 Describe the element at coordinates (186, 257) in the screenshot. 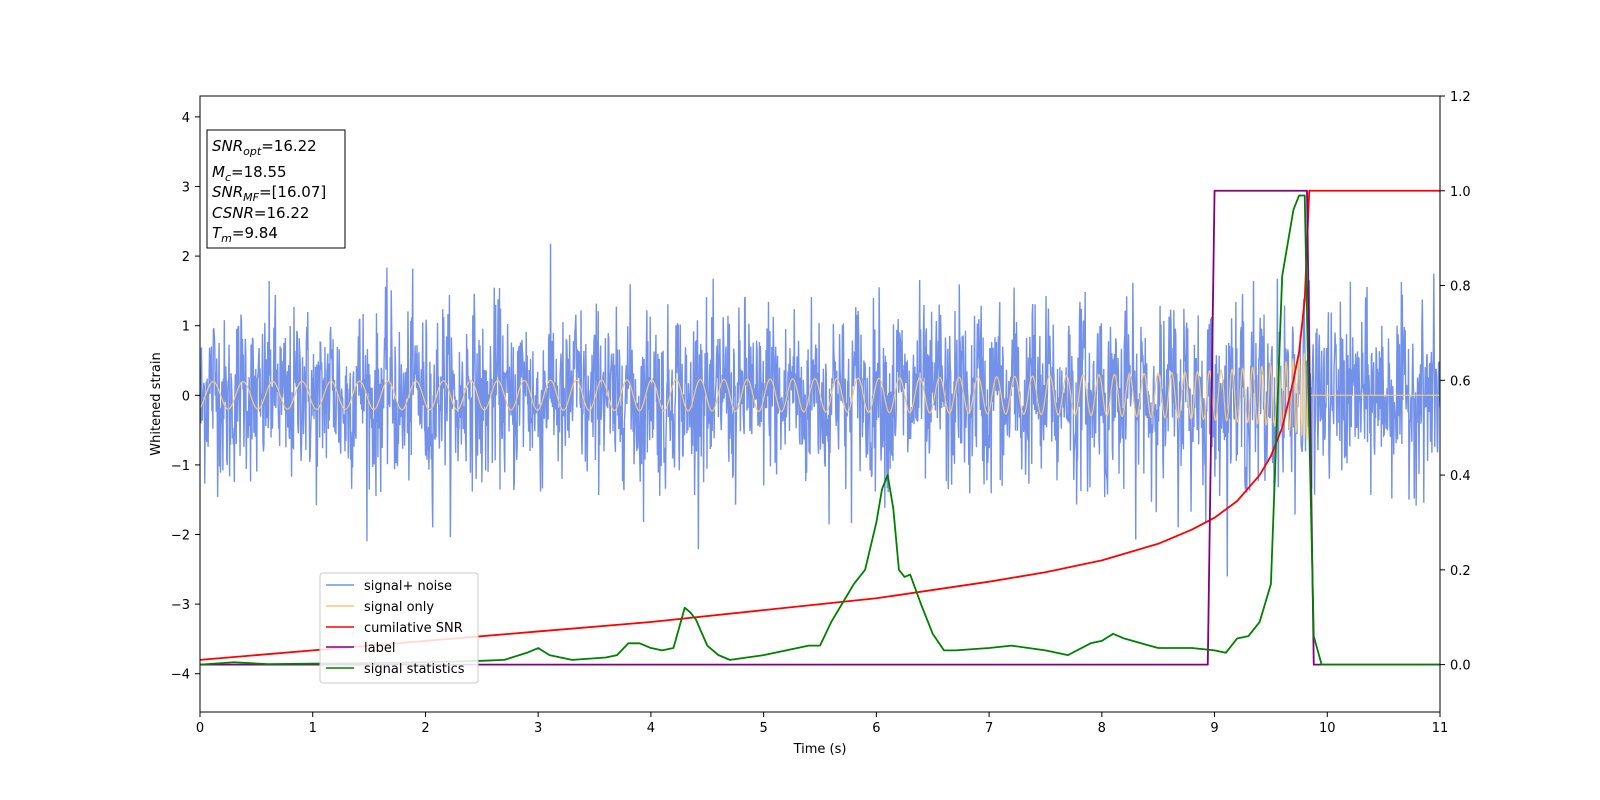

I see `y-tick-left-label: 2` at that location.